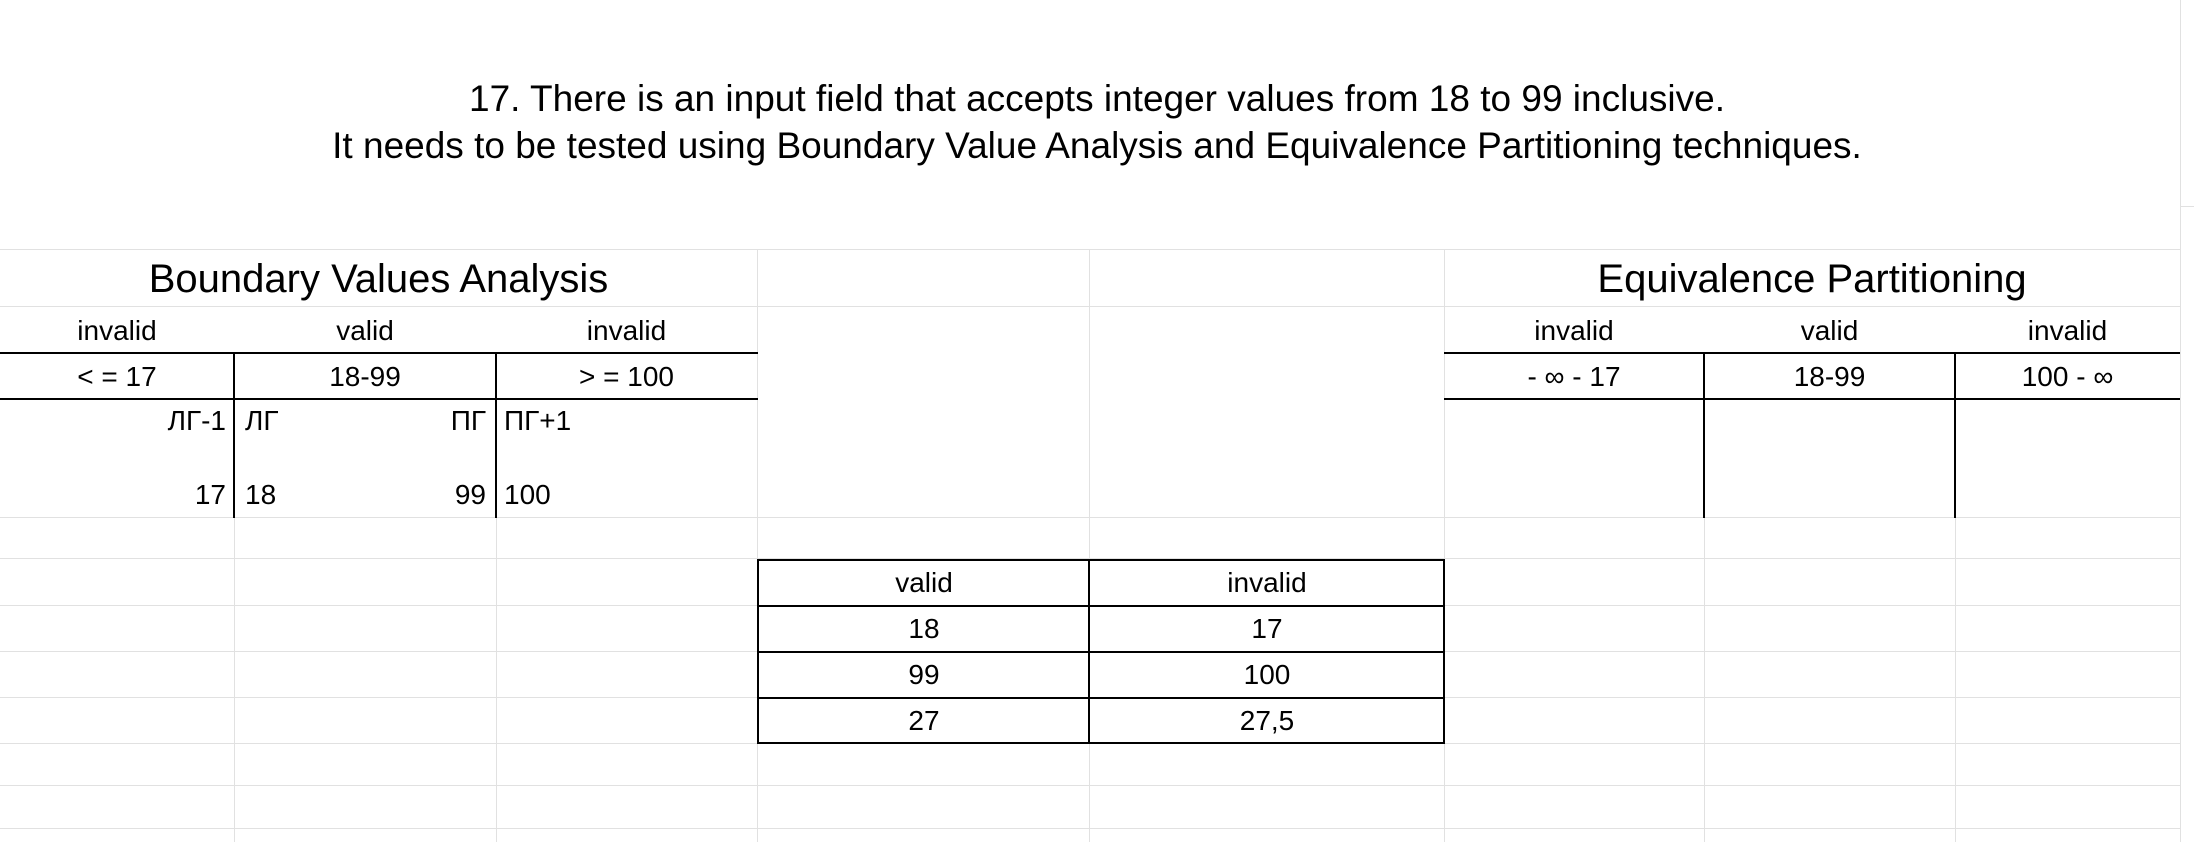 The height and width of the screenshot is (842, 2194). What do you see at coordinates (924, 720) in the screenshot?
I see `table-cell: 27` at bounding box center [924, 720].